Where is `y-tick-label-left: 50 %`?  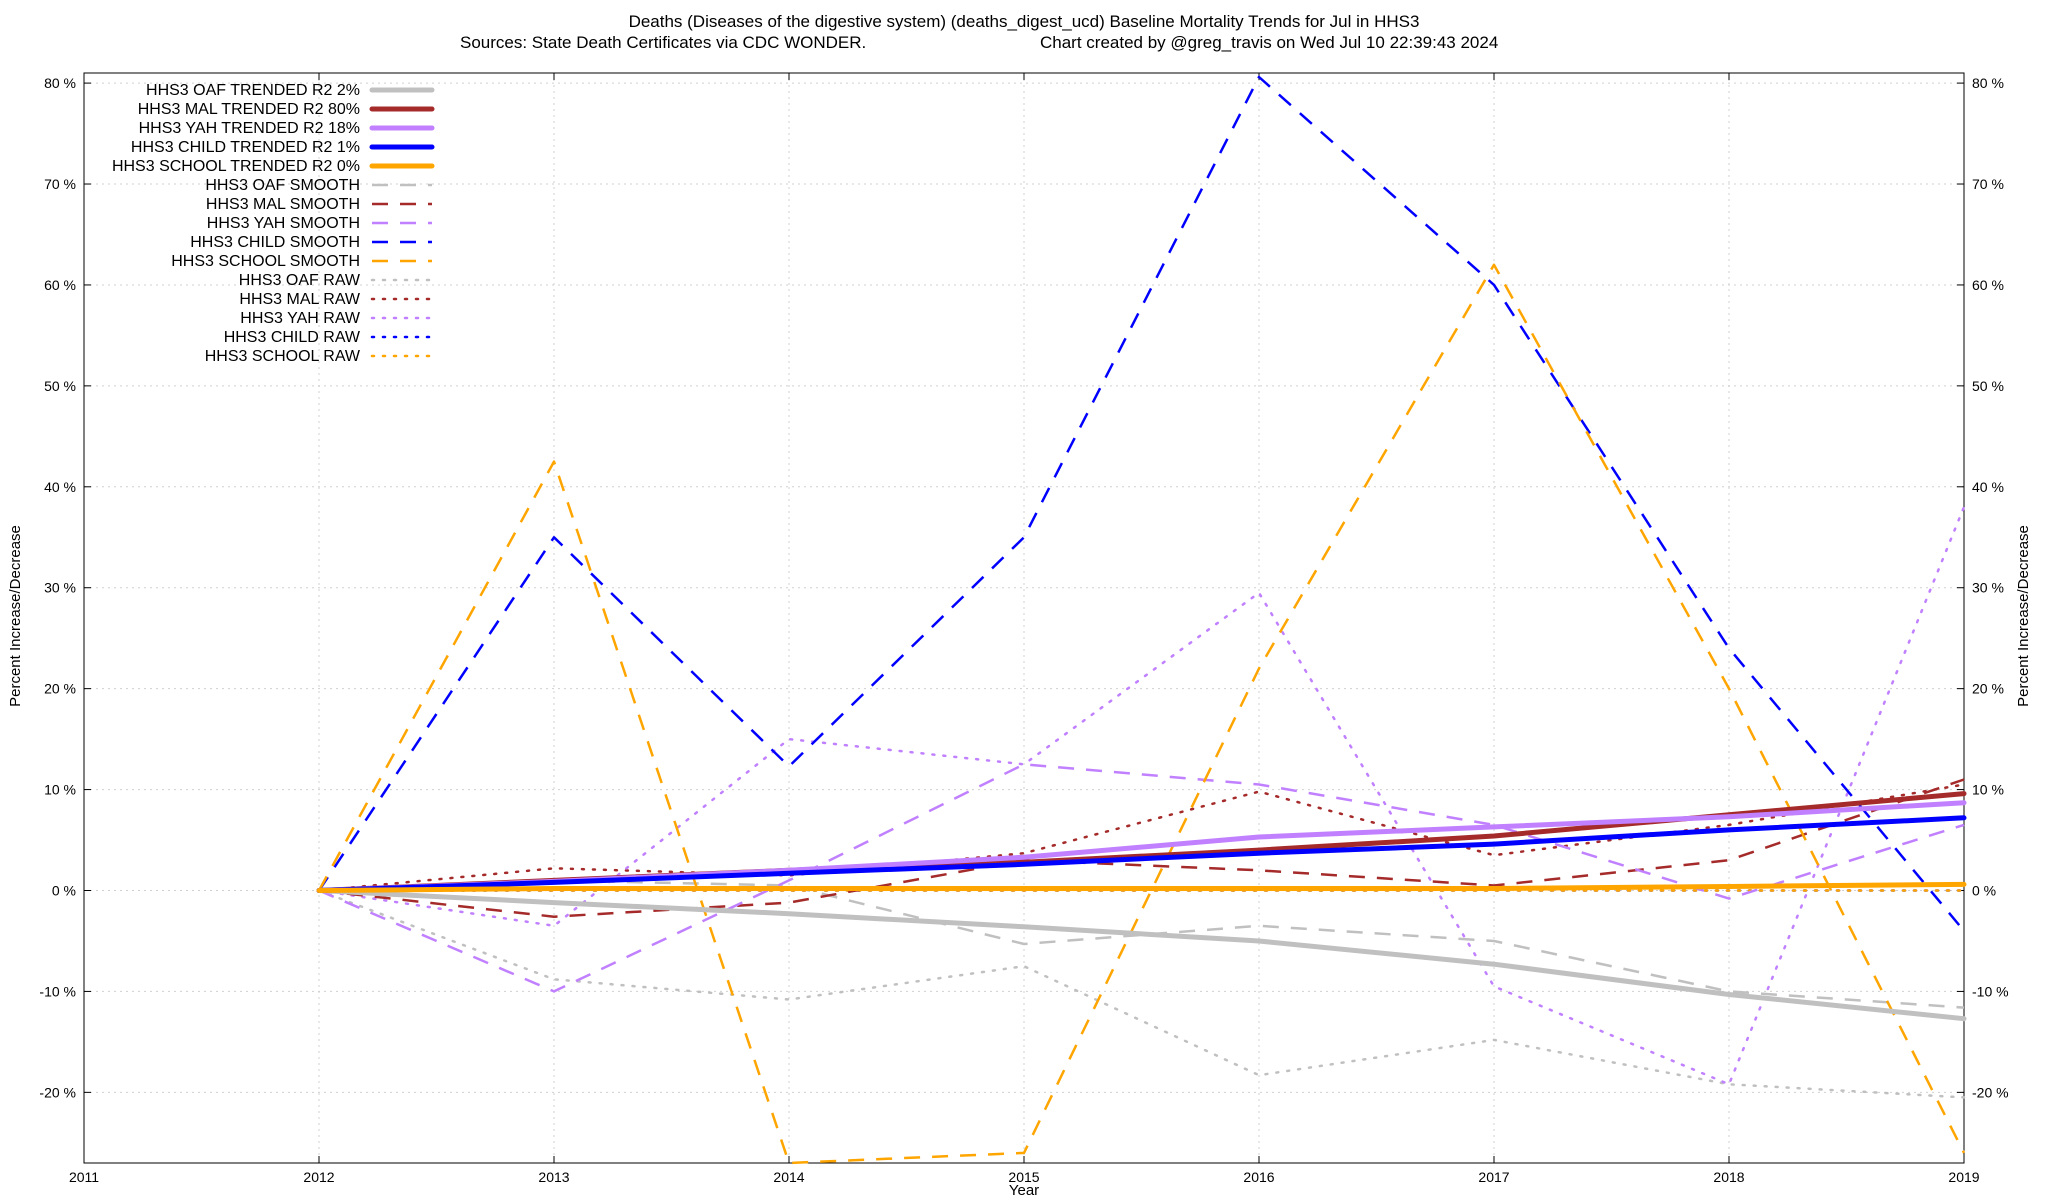
y-tick-label-left: 50 % is located at coordinates (60, 386).